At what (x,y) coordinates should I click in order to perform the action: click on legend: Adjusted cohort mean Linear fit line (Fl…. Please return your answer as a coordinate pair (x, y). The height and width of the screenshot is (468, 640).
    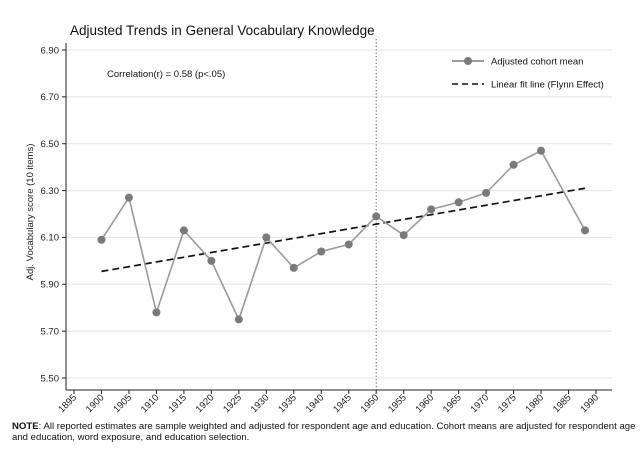
    Looking at the image, I should click on (528, 74).